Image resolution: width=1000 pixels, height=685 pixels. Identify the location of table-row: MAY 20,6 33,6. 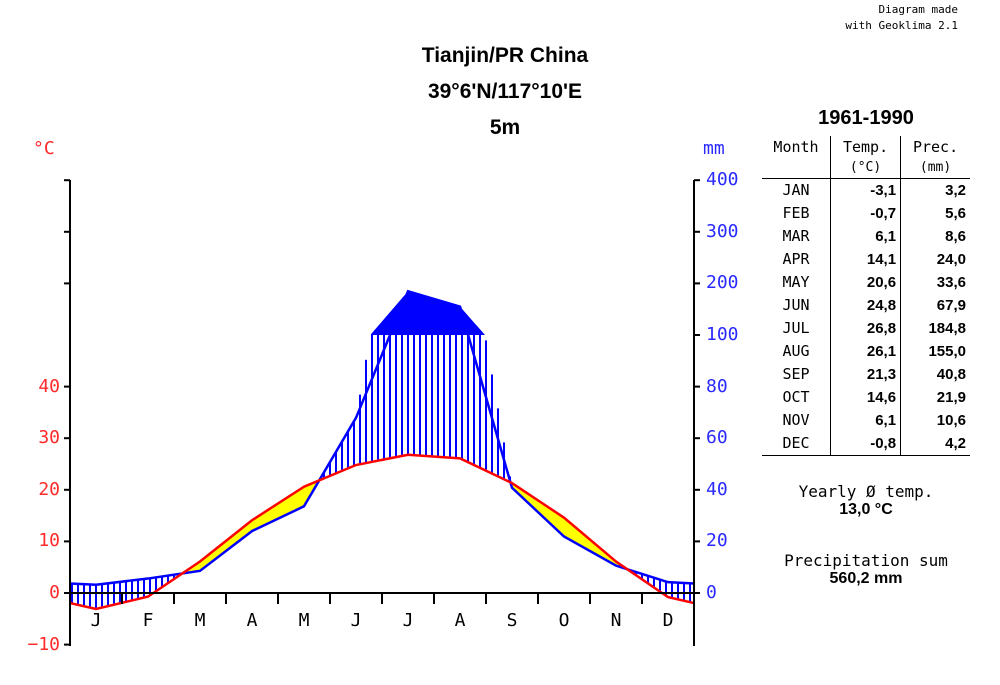
(866, 282).